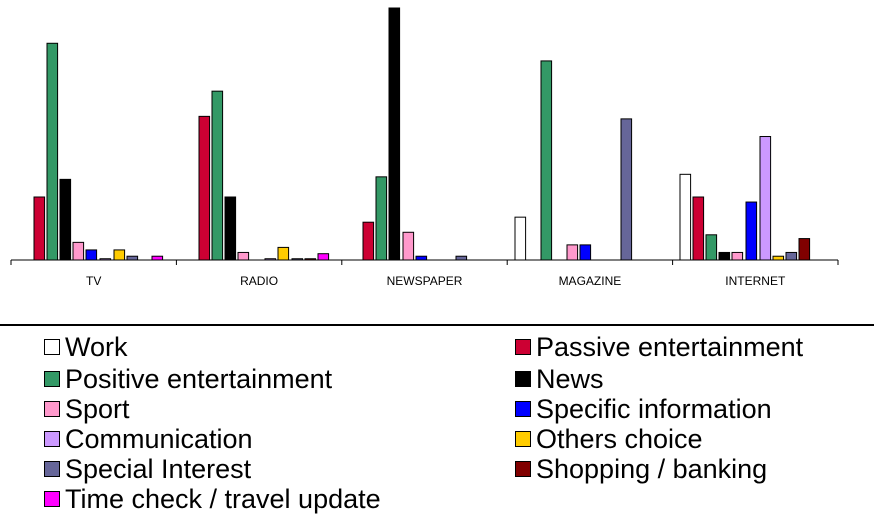 The image size is (874, 526). Describe the element at coordinates (698, 228) in the screenshot. I see `bar-internet-passive-entertainment` at that location.